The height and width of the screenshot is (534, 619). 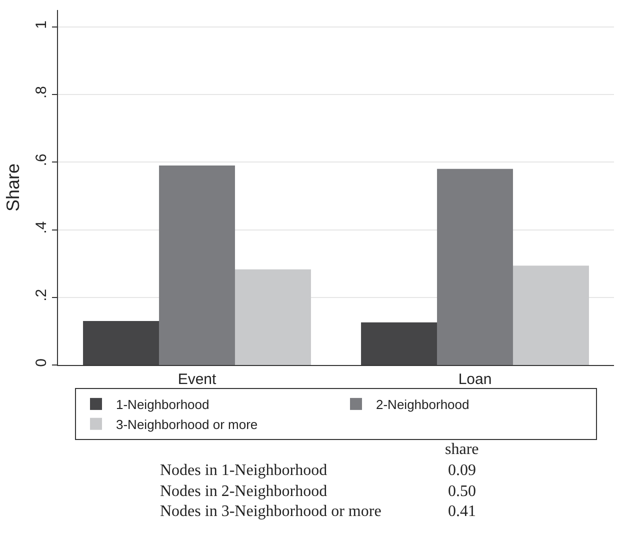 I want to click on y-tick-label: 0, so click(x=41, y=362).